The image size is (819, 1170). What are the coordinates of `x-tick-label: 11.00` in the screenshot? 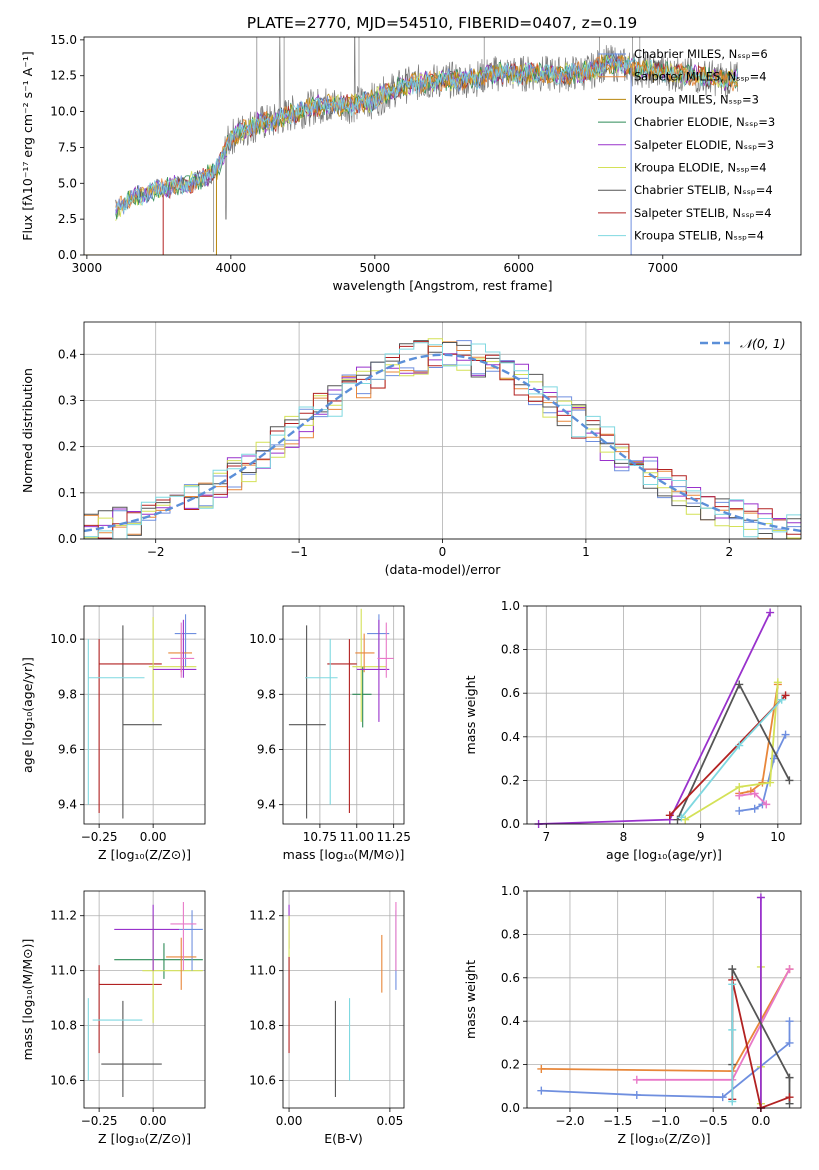 It's located at (357, 837).